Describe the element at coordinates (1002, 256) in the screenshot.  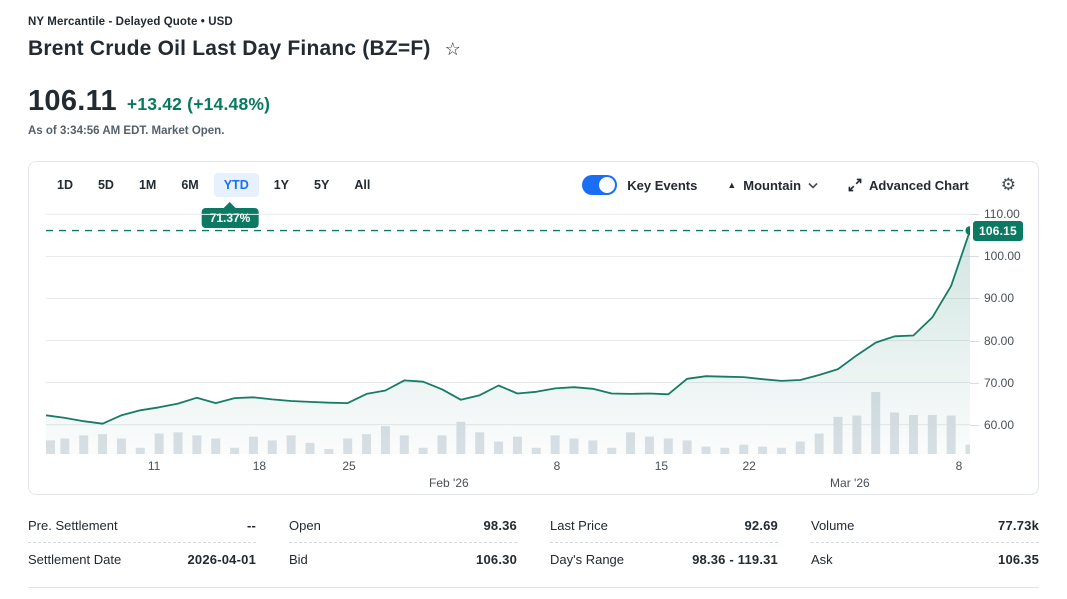
I see `y-tick-label: 100.00` at that location.